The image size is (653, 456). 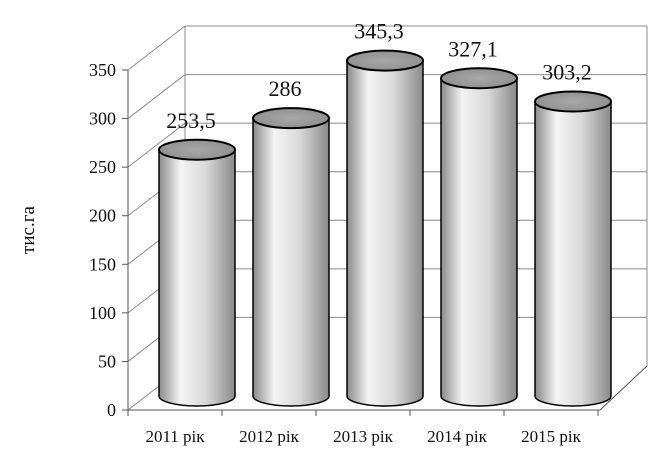 What do you see at coordinates (102, 313) in the screenshot?
I see `y-tick-label: 100` at bounding box center [102, 313].